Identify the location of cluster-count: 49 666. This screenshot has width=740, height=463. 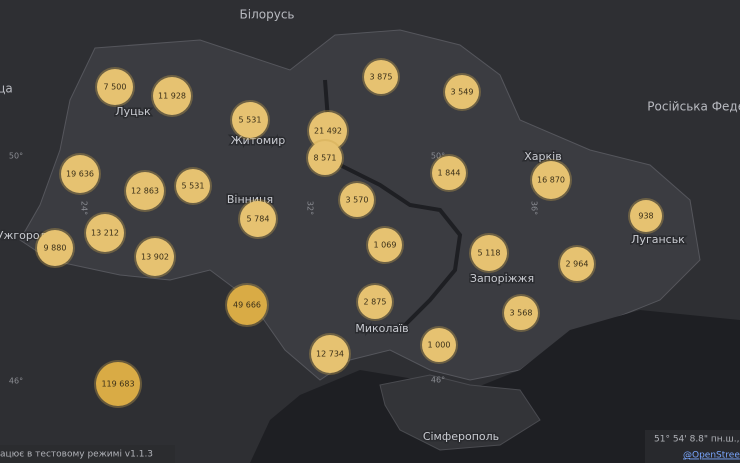
(247, 305).